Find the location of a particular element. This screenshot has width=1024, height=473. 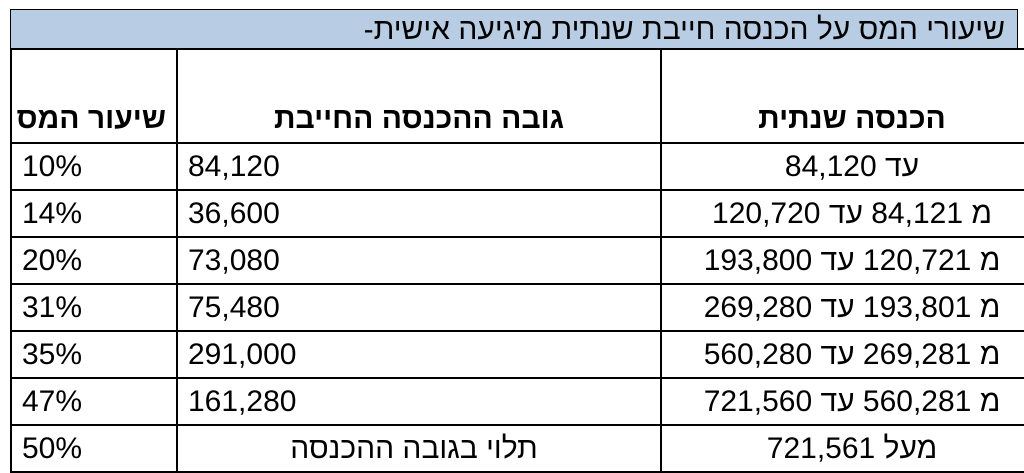

table-row: מ 560,281 עד 721,560 161,280 47% is located at coordinates (517, 401).